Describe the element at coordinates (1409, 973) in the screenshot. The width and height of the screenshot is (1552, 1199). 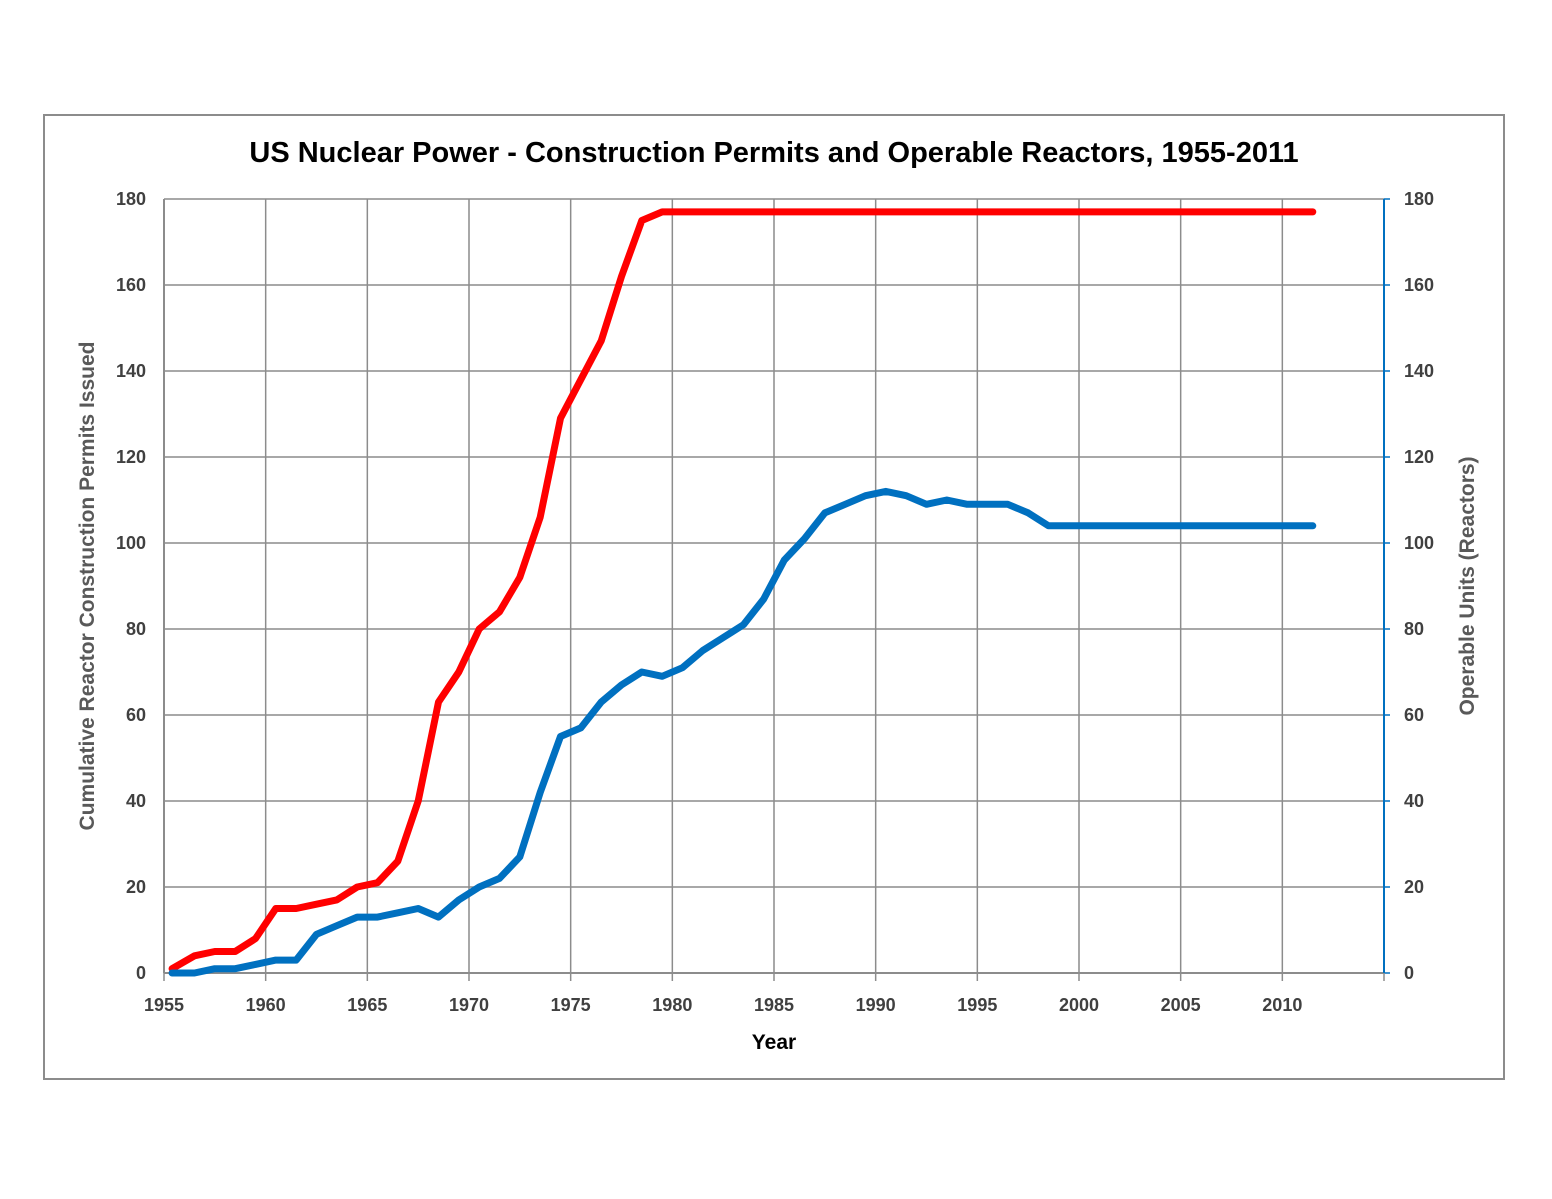
I see `y-tick-label-right: 0` at that location.